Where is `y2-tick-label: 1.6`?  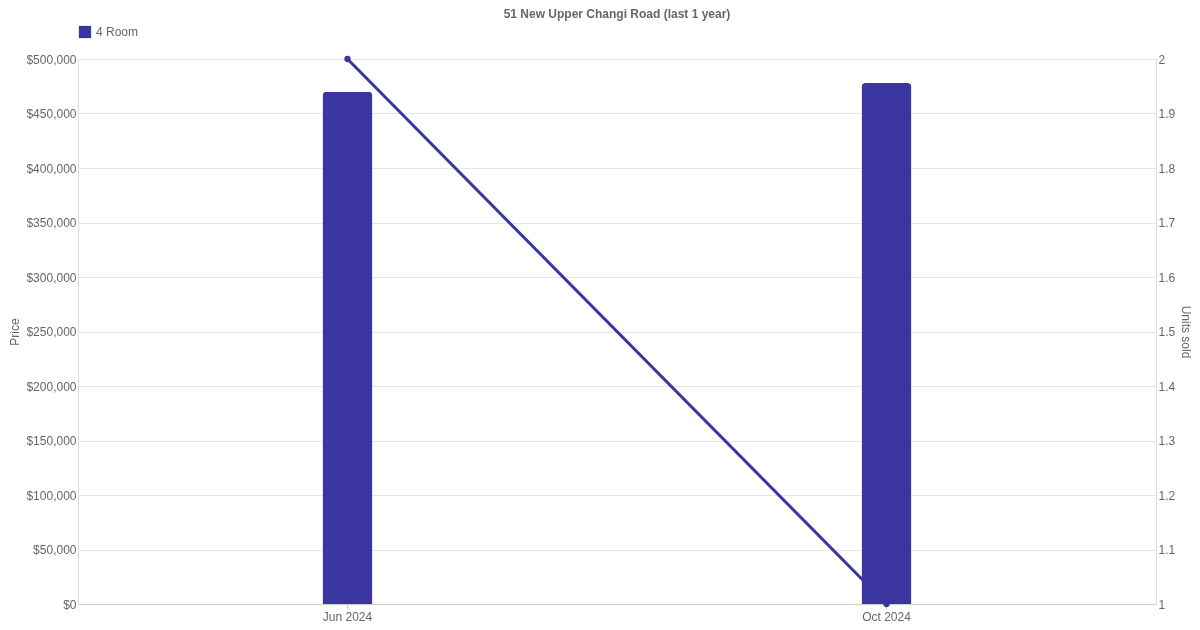 y2-tick-label: 1.6 is located at coordinates (1167, 277).